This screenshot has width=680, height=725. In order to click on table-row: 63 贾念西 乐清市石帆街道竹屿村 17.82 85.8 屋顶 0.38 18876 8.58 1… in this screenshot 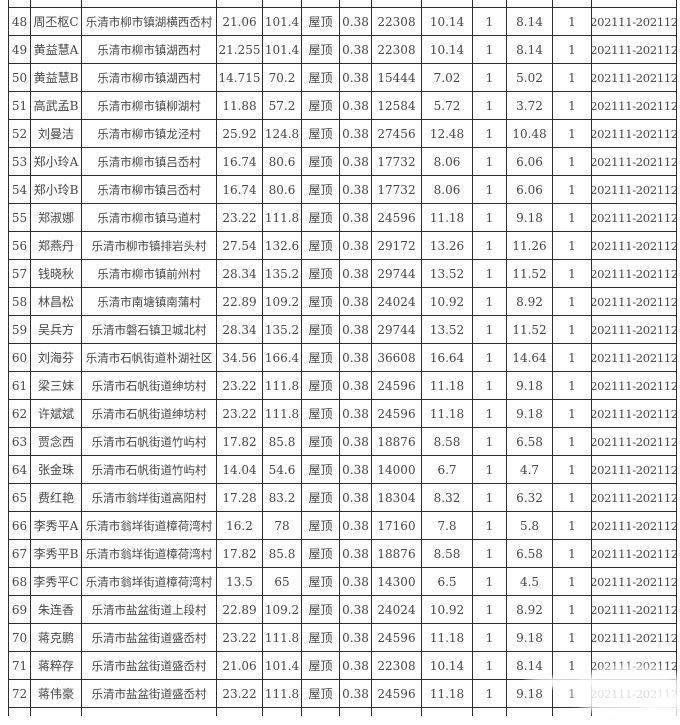, I will do `click(342, 442)`.